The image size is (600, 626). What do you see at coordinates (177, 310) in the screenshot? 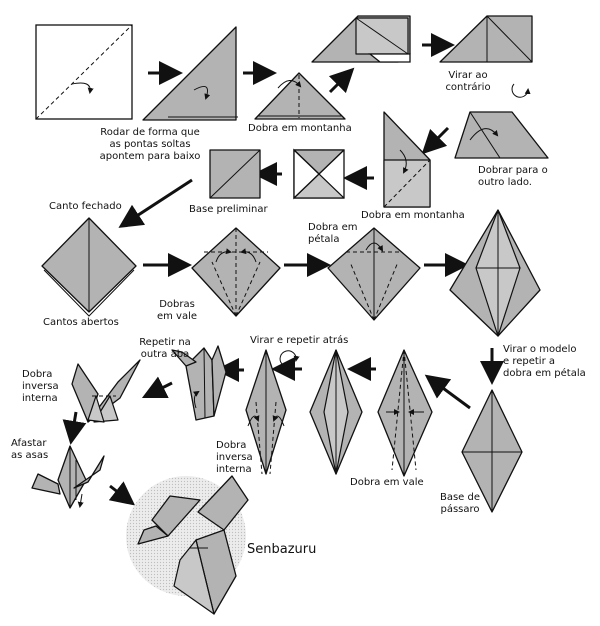
I see `label-valley-folds: Dobras em vale` at bounding box center [177, 310].